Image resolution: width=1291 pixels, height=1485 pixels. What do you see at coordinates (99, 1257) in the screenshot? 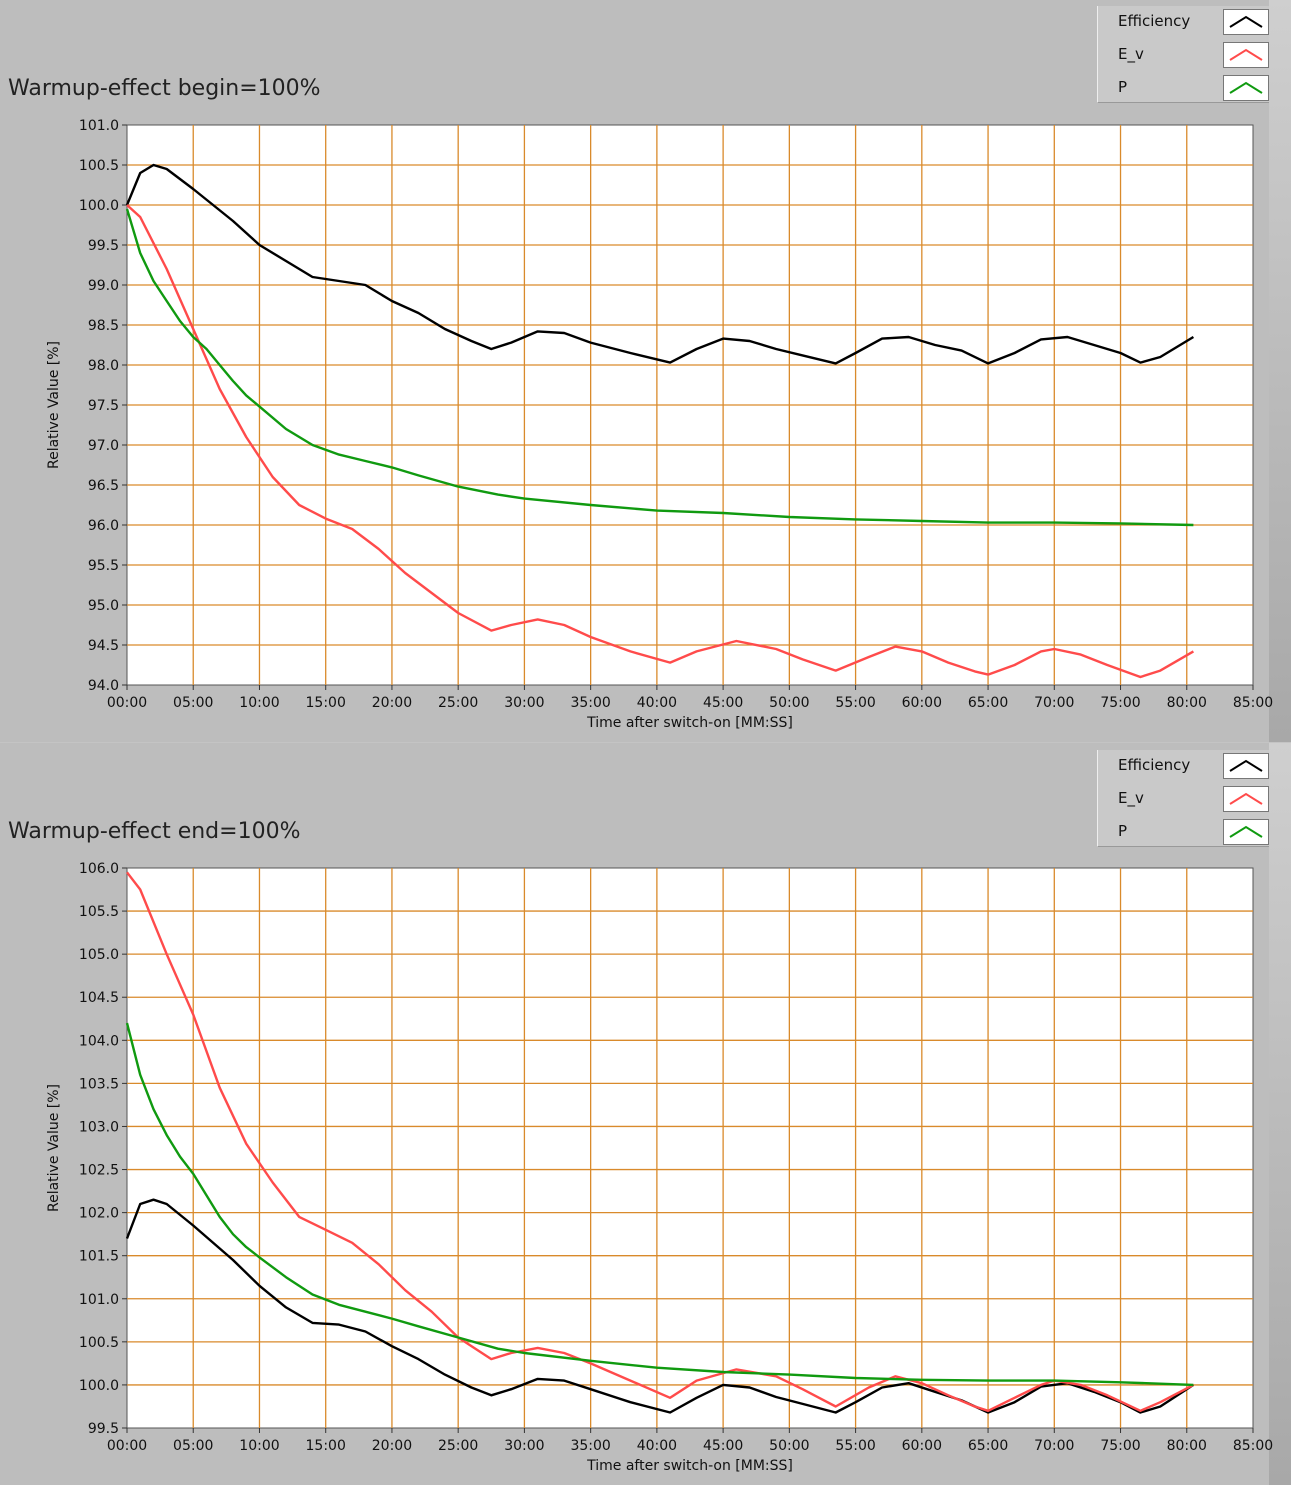
I see `y-tick-label: 101.5` at bounding box center [99, 1257].